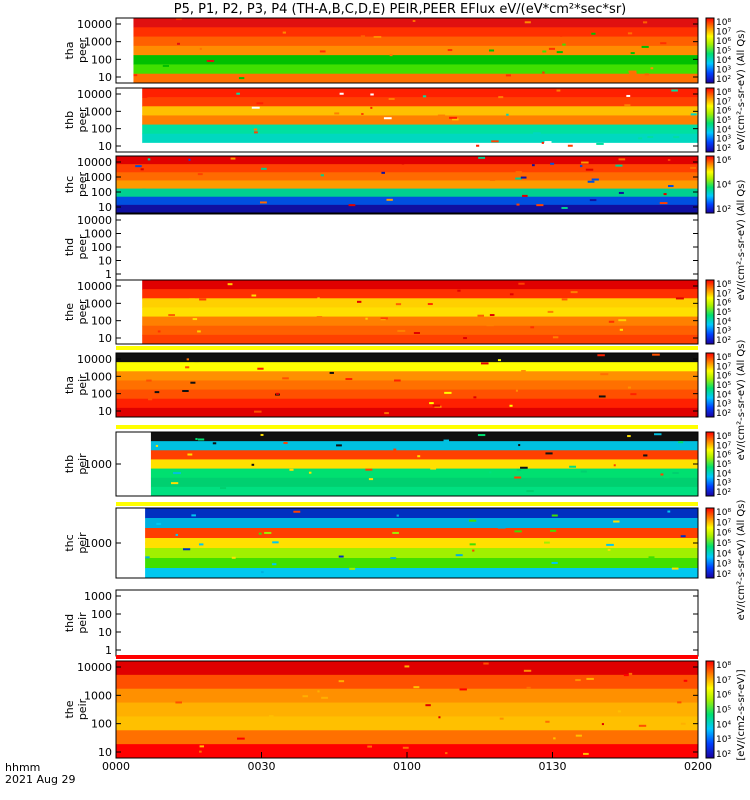  What do you see at coordinates (69, 464) in the screenshot?
I see `y-axis-label-probe: thb` at bounding box center [69, 464].